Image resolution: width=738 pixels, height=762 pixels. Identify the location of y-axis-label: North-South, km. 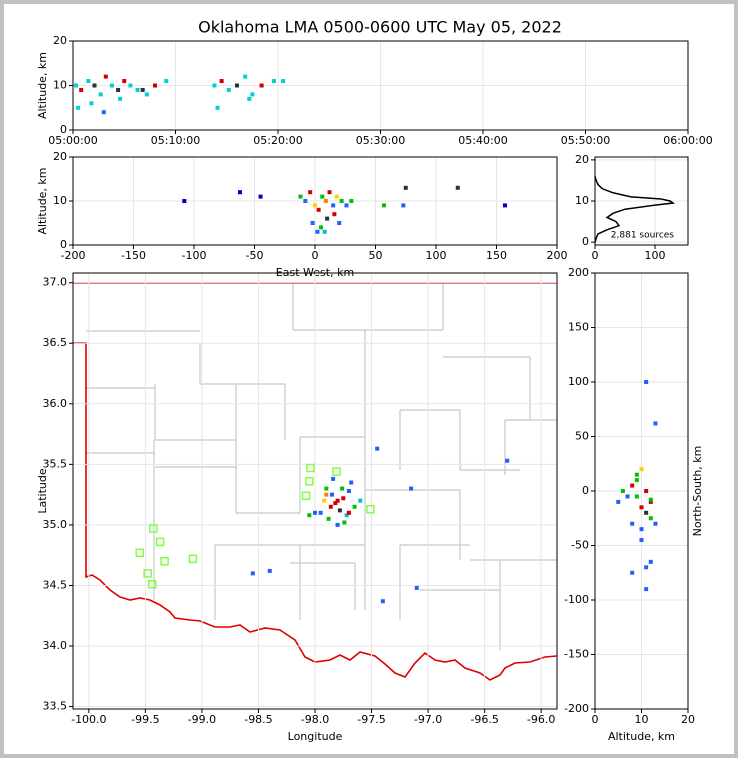
(697, 491).